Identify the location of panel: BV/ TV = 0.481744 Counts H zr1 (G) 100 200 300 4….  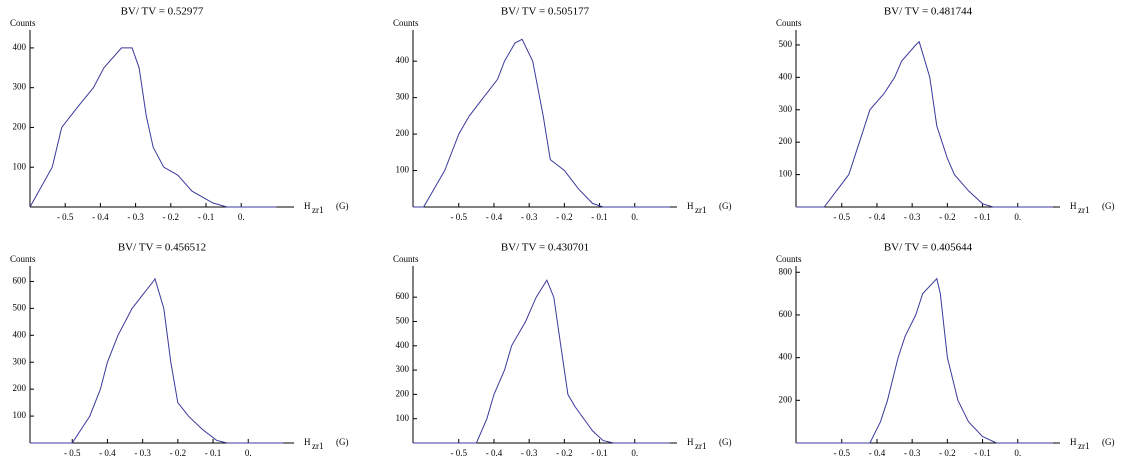
(945, 114).